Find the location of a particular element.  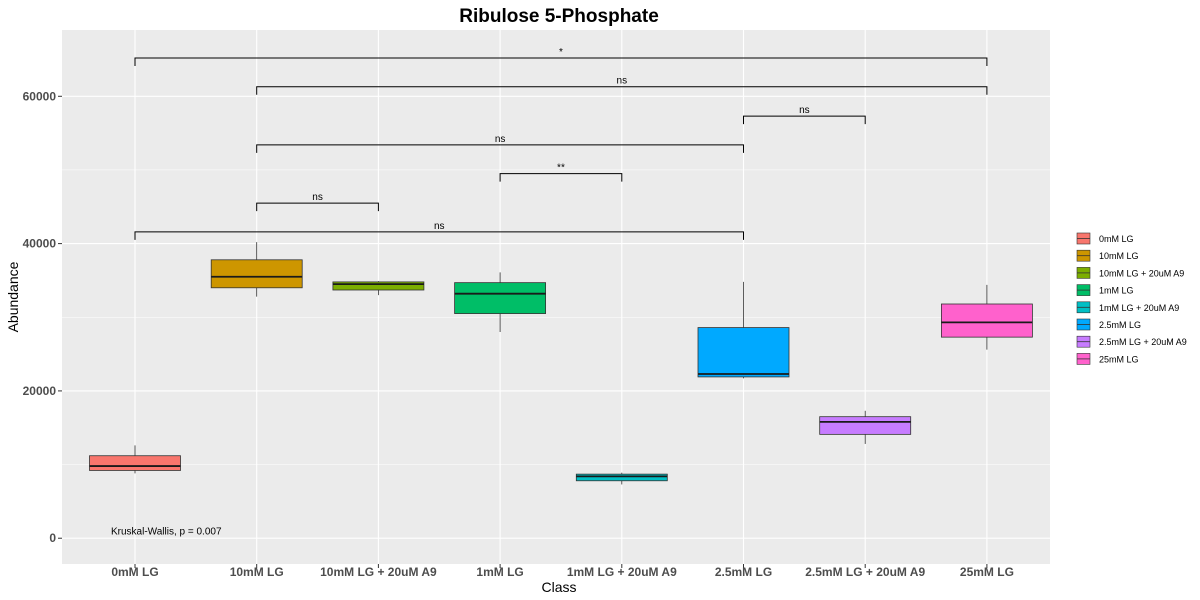

x-axis-title: Class is located at coordinates (558, 587).